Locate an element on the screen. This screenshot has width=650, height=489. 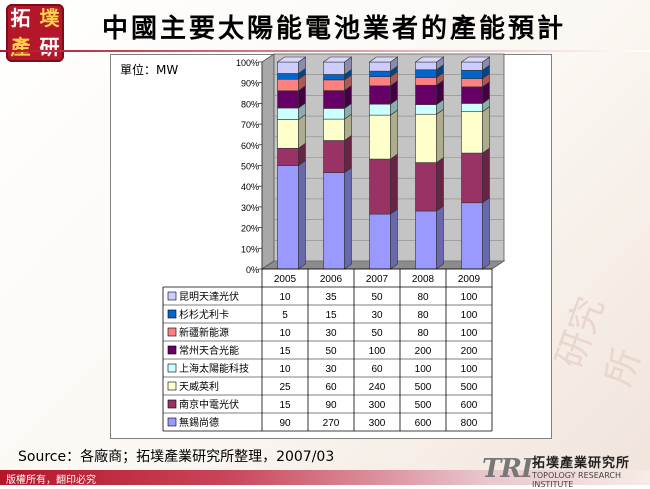
y-tick-label: 10% is located at coordinates (250, 249).